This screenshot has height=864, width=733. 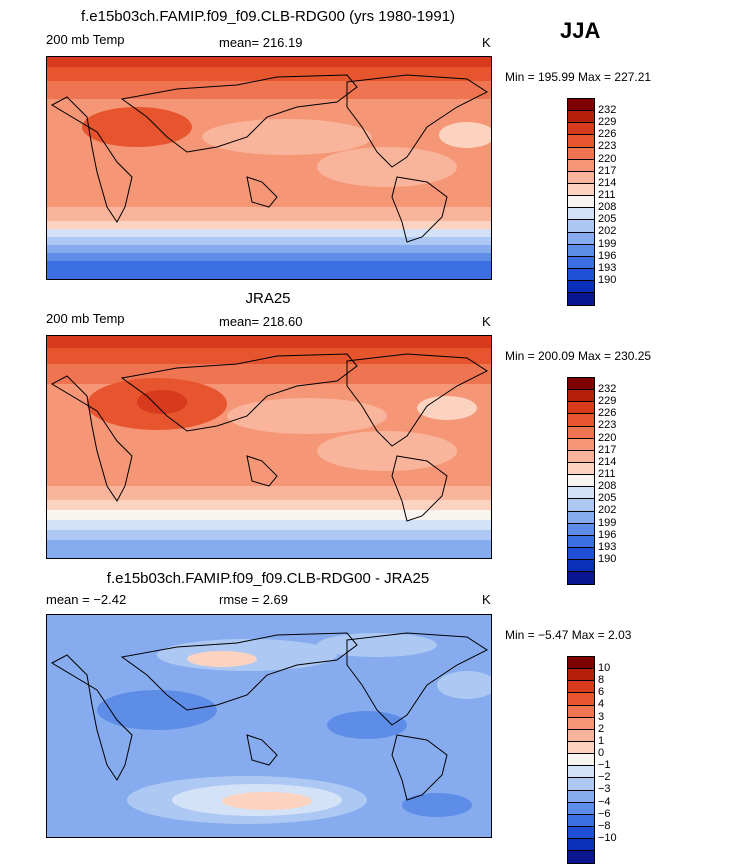 What do you see at coordinates (261, 321) in the screenshot?
I see `panel-2-mean-label: mean= 218.60` at bounding box center [261, 321].